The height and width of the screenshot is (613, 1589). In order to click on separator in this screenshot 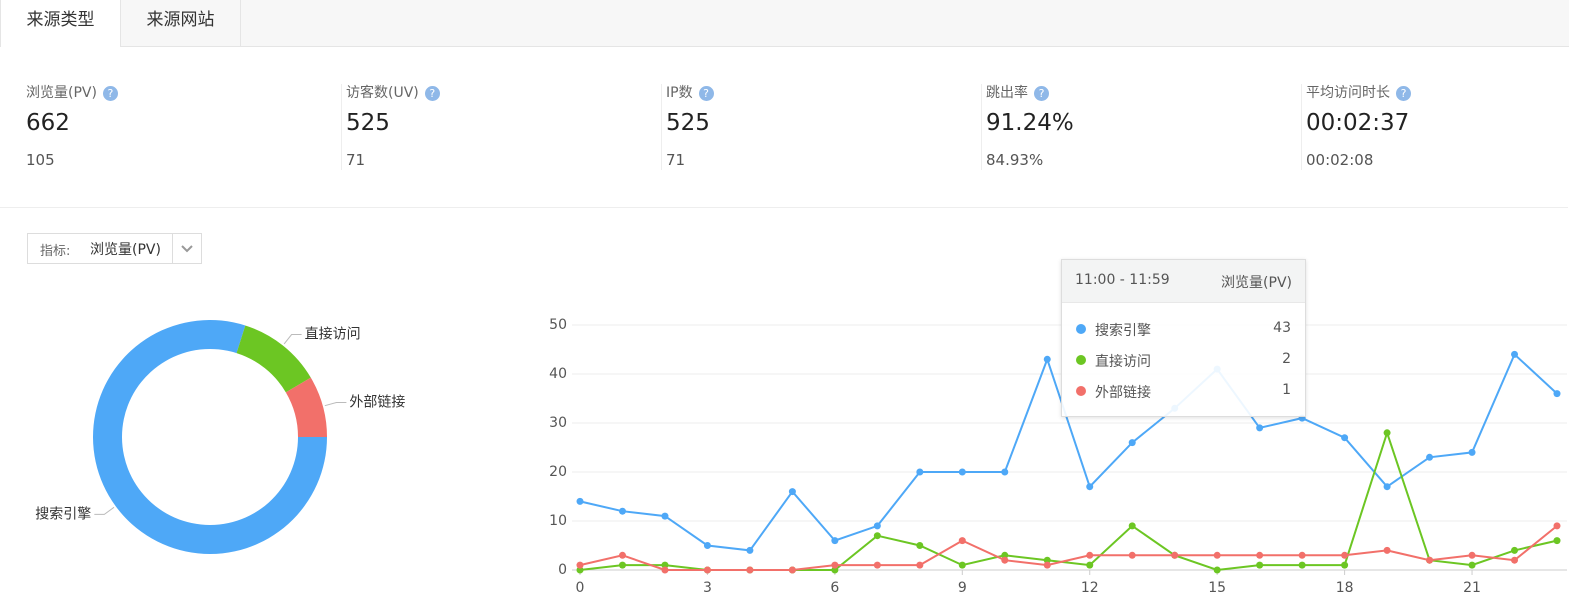, I will do `click(784, 207)`.